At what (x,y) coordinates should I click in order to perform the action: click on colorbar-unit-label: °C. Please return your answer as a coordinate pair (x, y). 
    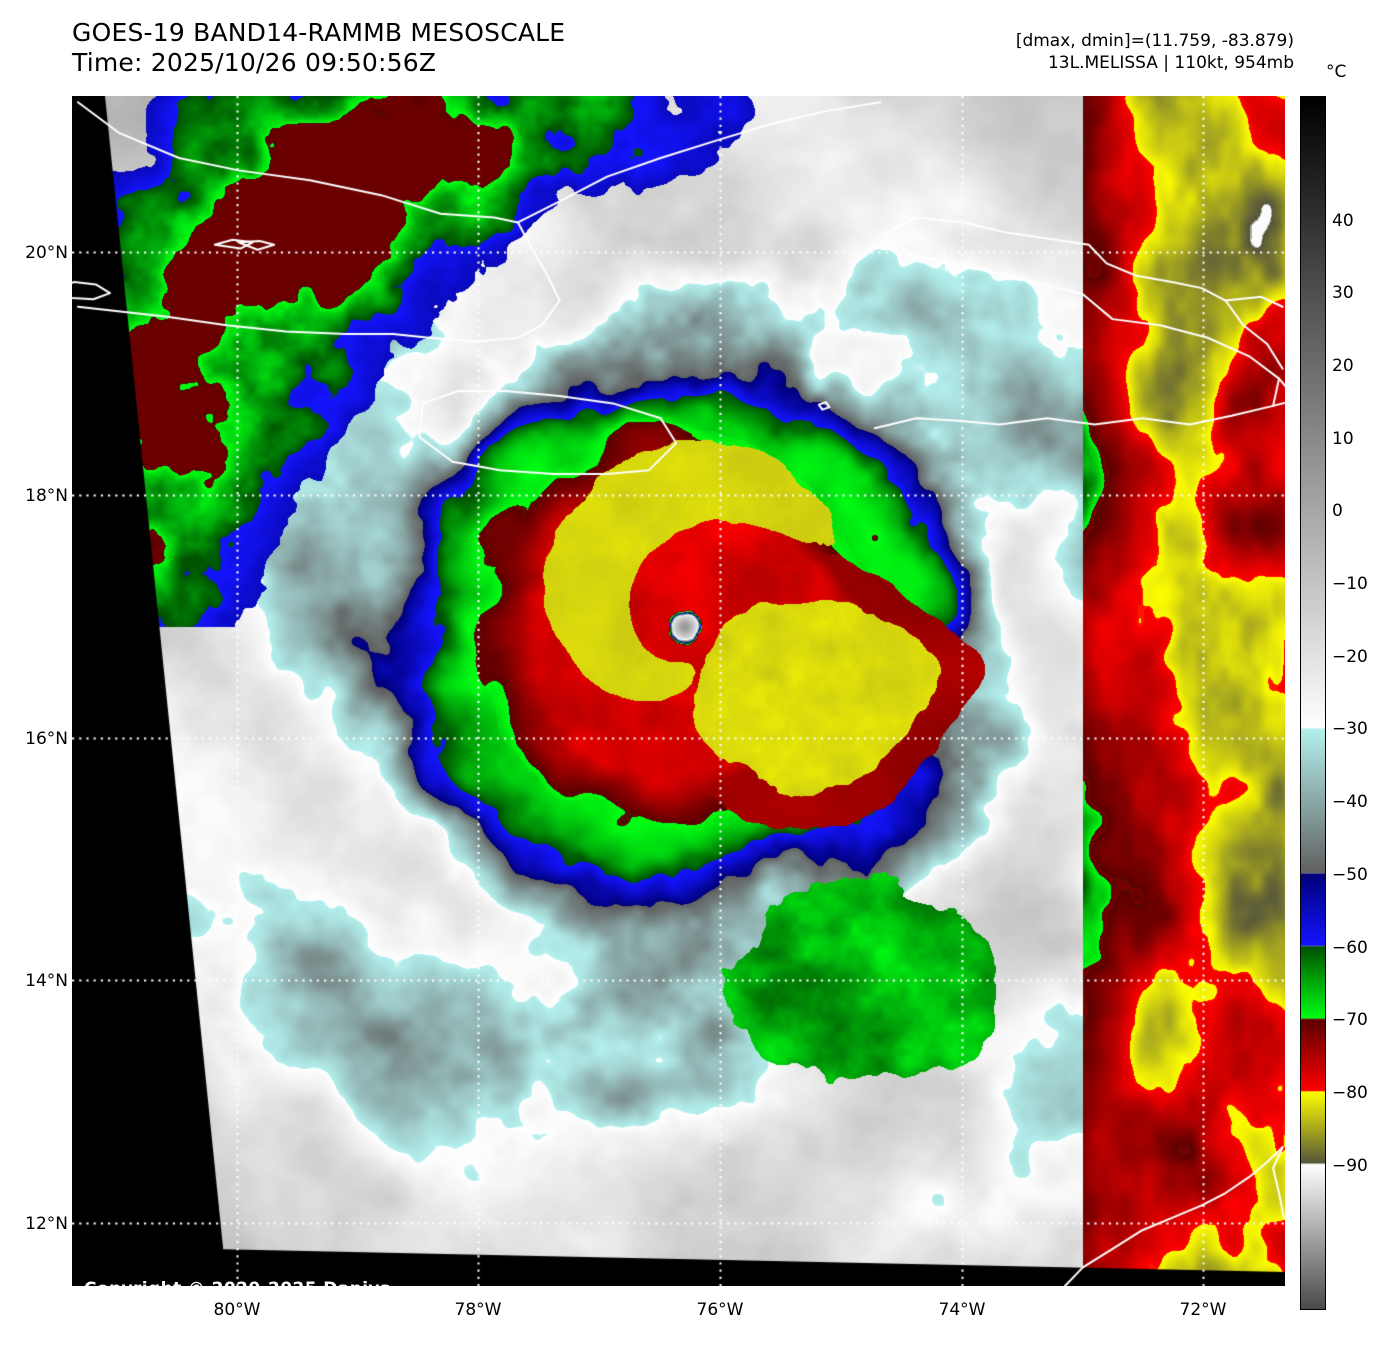
    Looking at the image, I should click on (1336, 72).